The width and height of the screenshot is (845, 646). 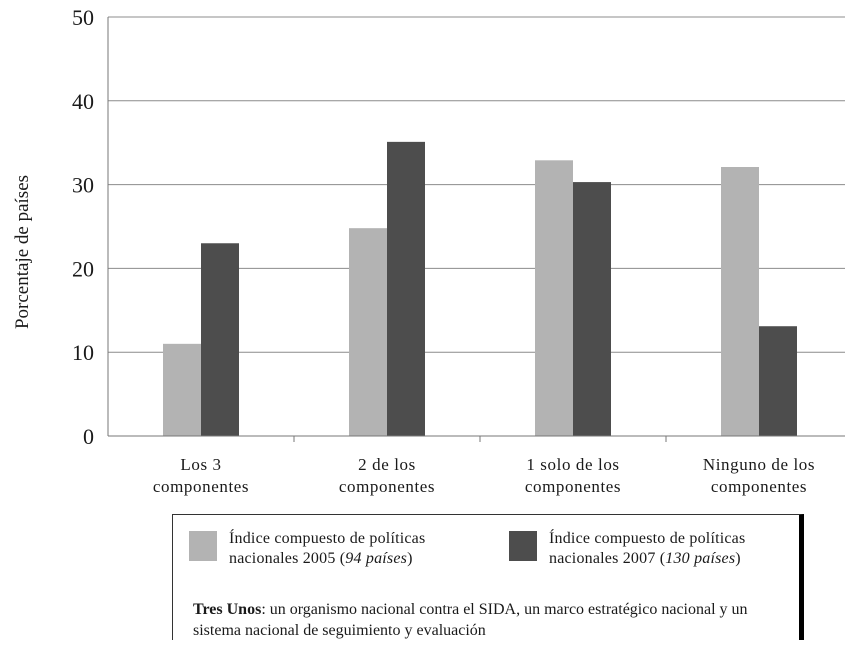 What do you see at coordinates (83, 268) in the screenshot?
I see `y-tick-label: 20` at bounding box center [83, 268].